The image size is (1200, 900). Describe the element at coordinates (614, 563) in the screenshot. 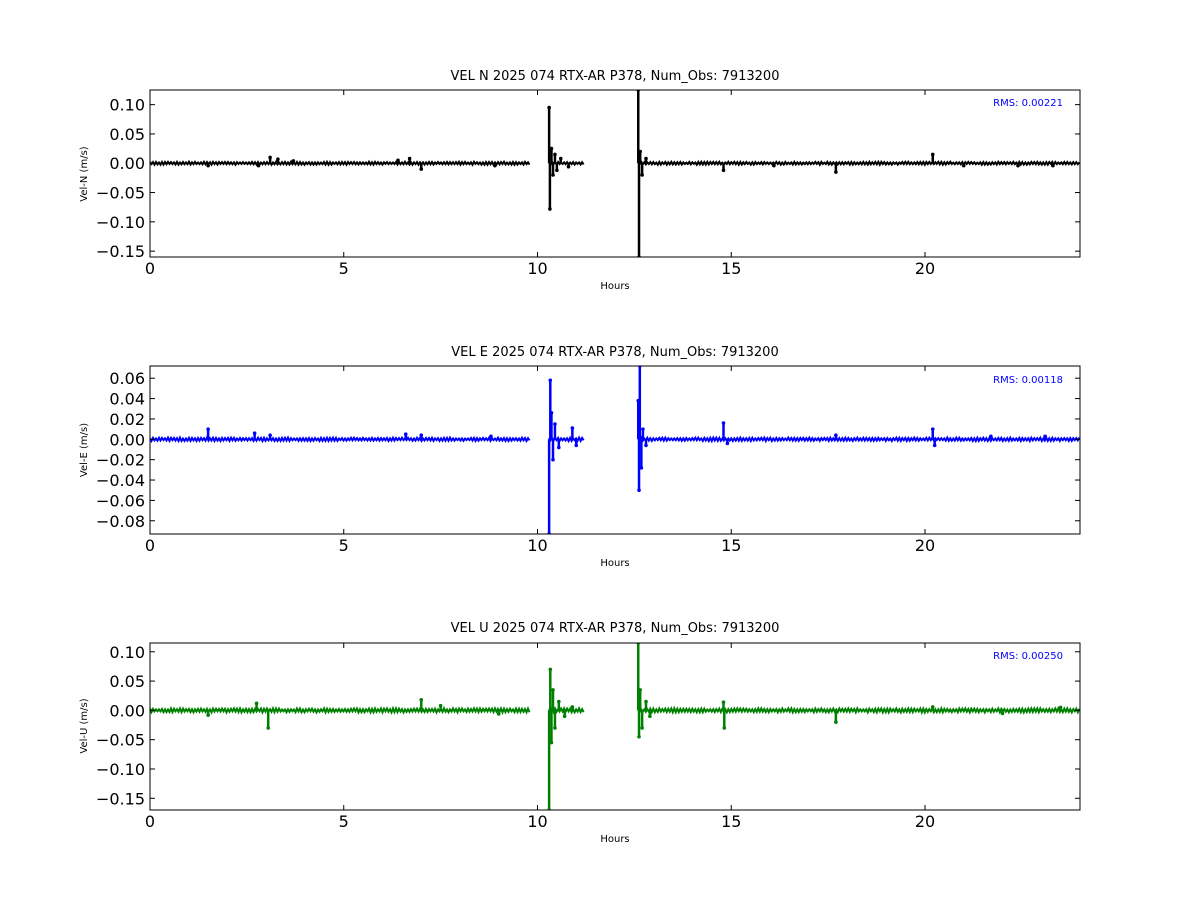

I see `vel-e-x-axis-label: Hours` at that location.